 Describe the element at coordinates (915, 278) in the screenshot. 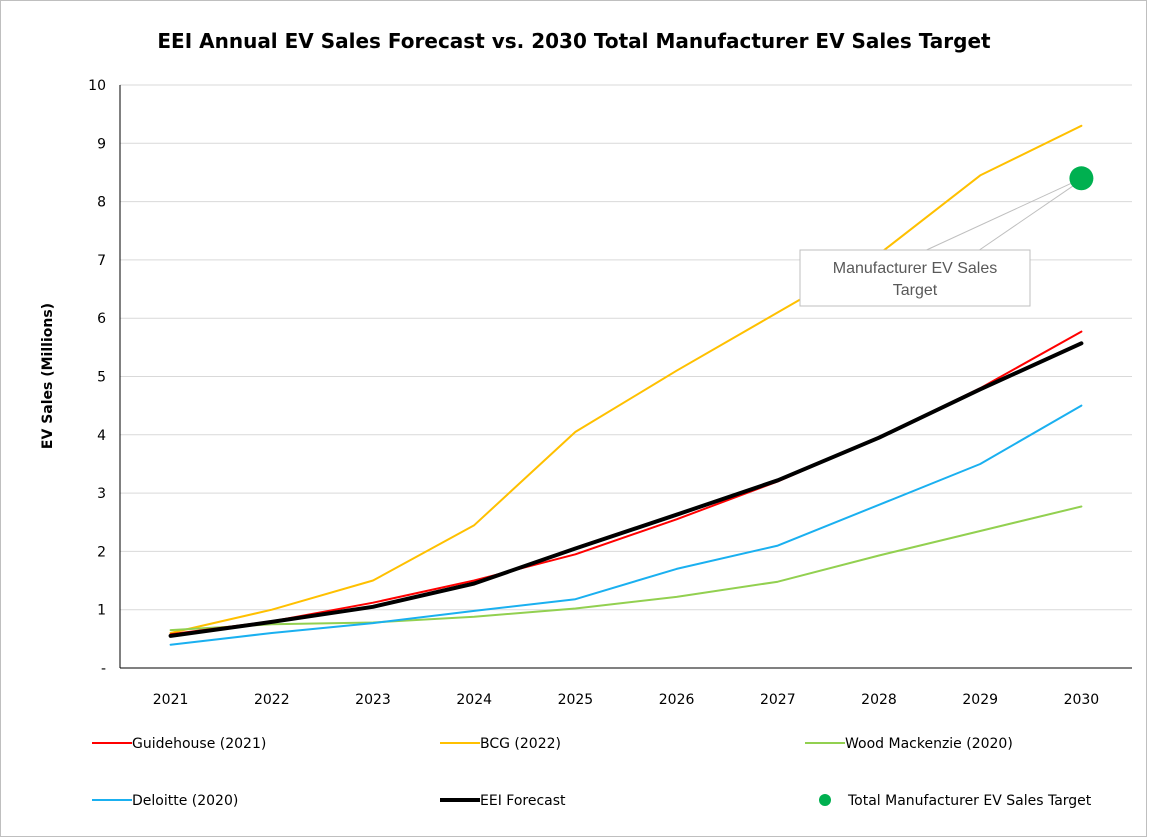

I see `annotation-box` at that location.